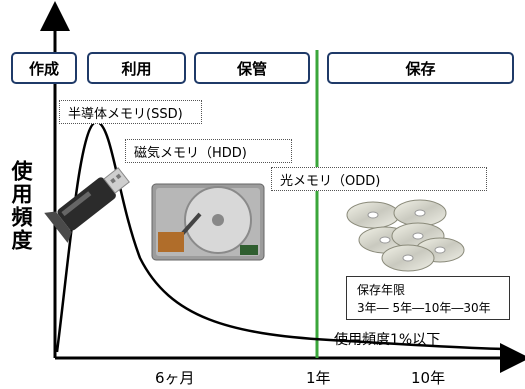 The image size is (525, 389). What do you see at coordinates (208, 151) in the screenshot?
I see `hdd-label: 磁気メモリ（HDD)` at bounding box center [208, 151].